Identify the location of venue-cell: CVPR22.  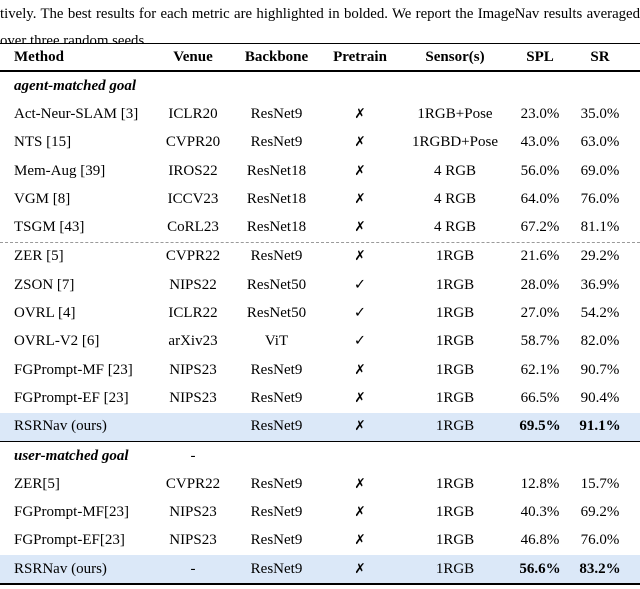
(193, 256).